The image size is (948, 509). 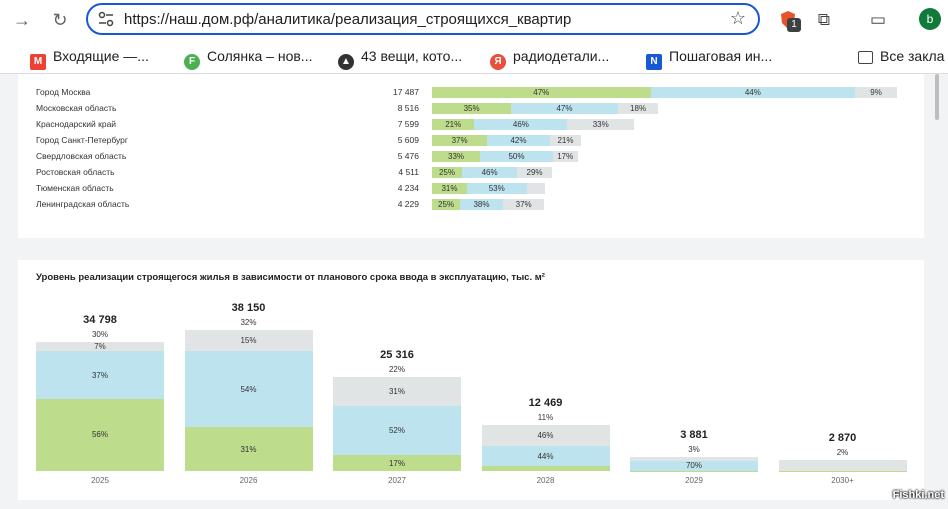 What do you see at coordinates (654, 62) in the screenshot?
I see `instruction-icon: N` at bounding box center [654, 62].